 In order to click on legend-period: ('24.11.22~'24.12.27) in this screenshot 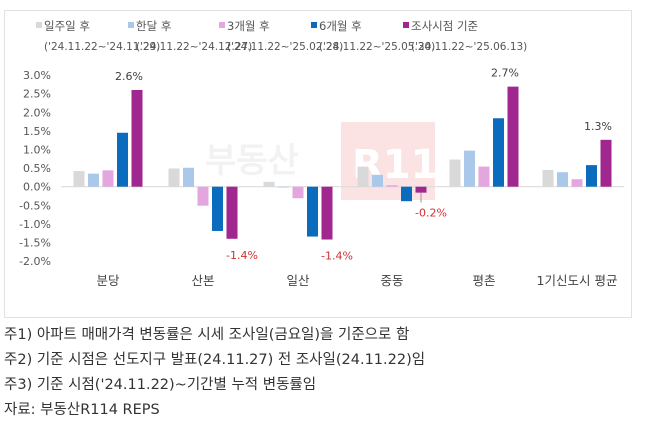, I will do `click(194, 47)`.